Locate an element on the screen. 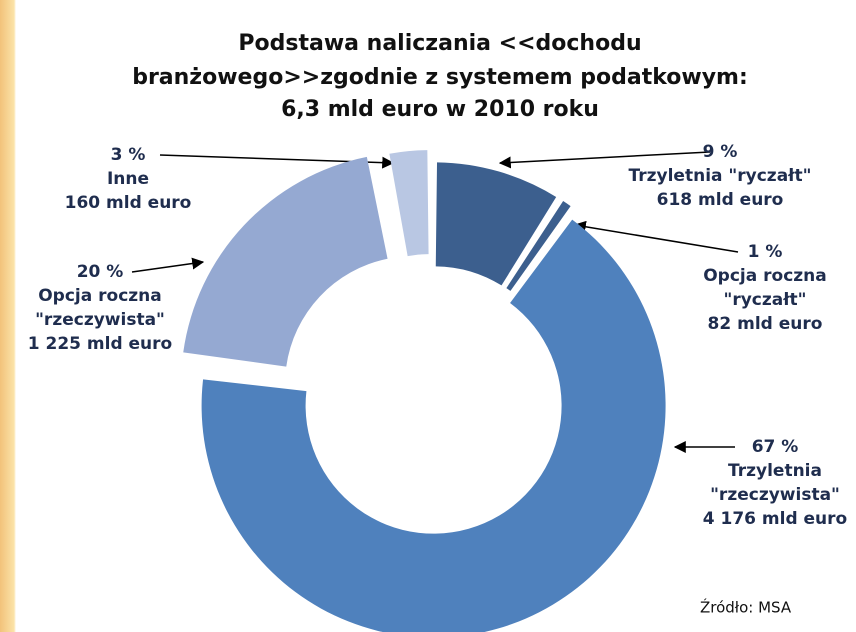 Image resolution: width=856 pixels, height=632 pixels. source: Źródło: MSA is located at coordinates (746, 607).